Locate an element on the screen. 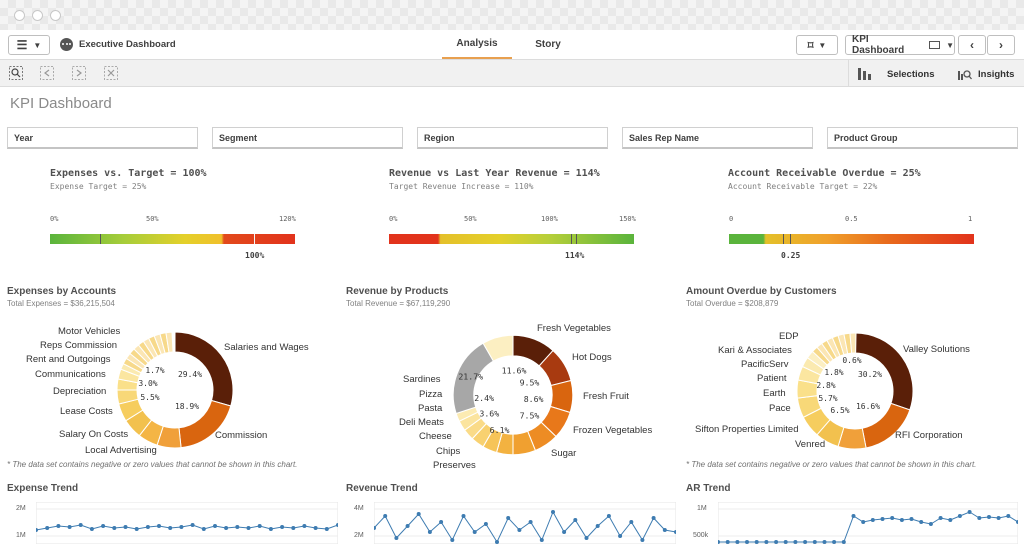 This screenshot has width=1024, height=544. window-maximize-dot is located at coordinates (55, 15).